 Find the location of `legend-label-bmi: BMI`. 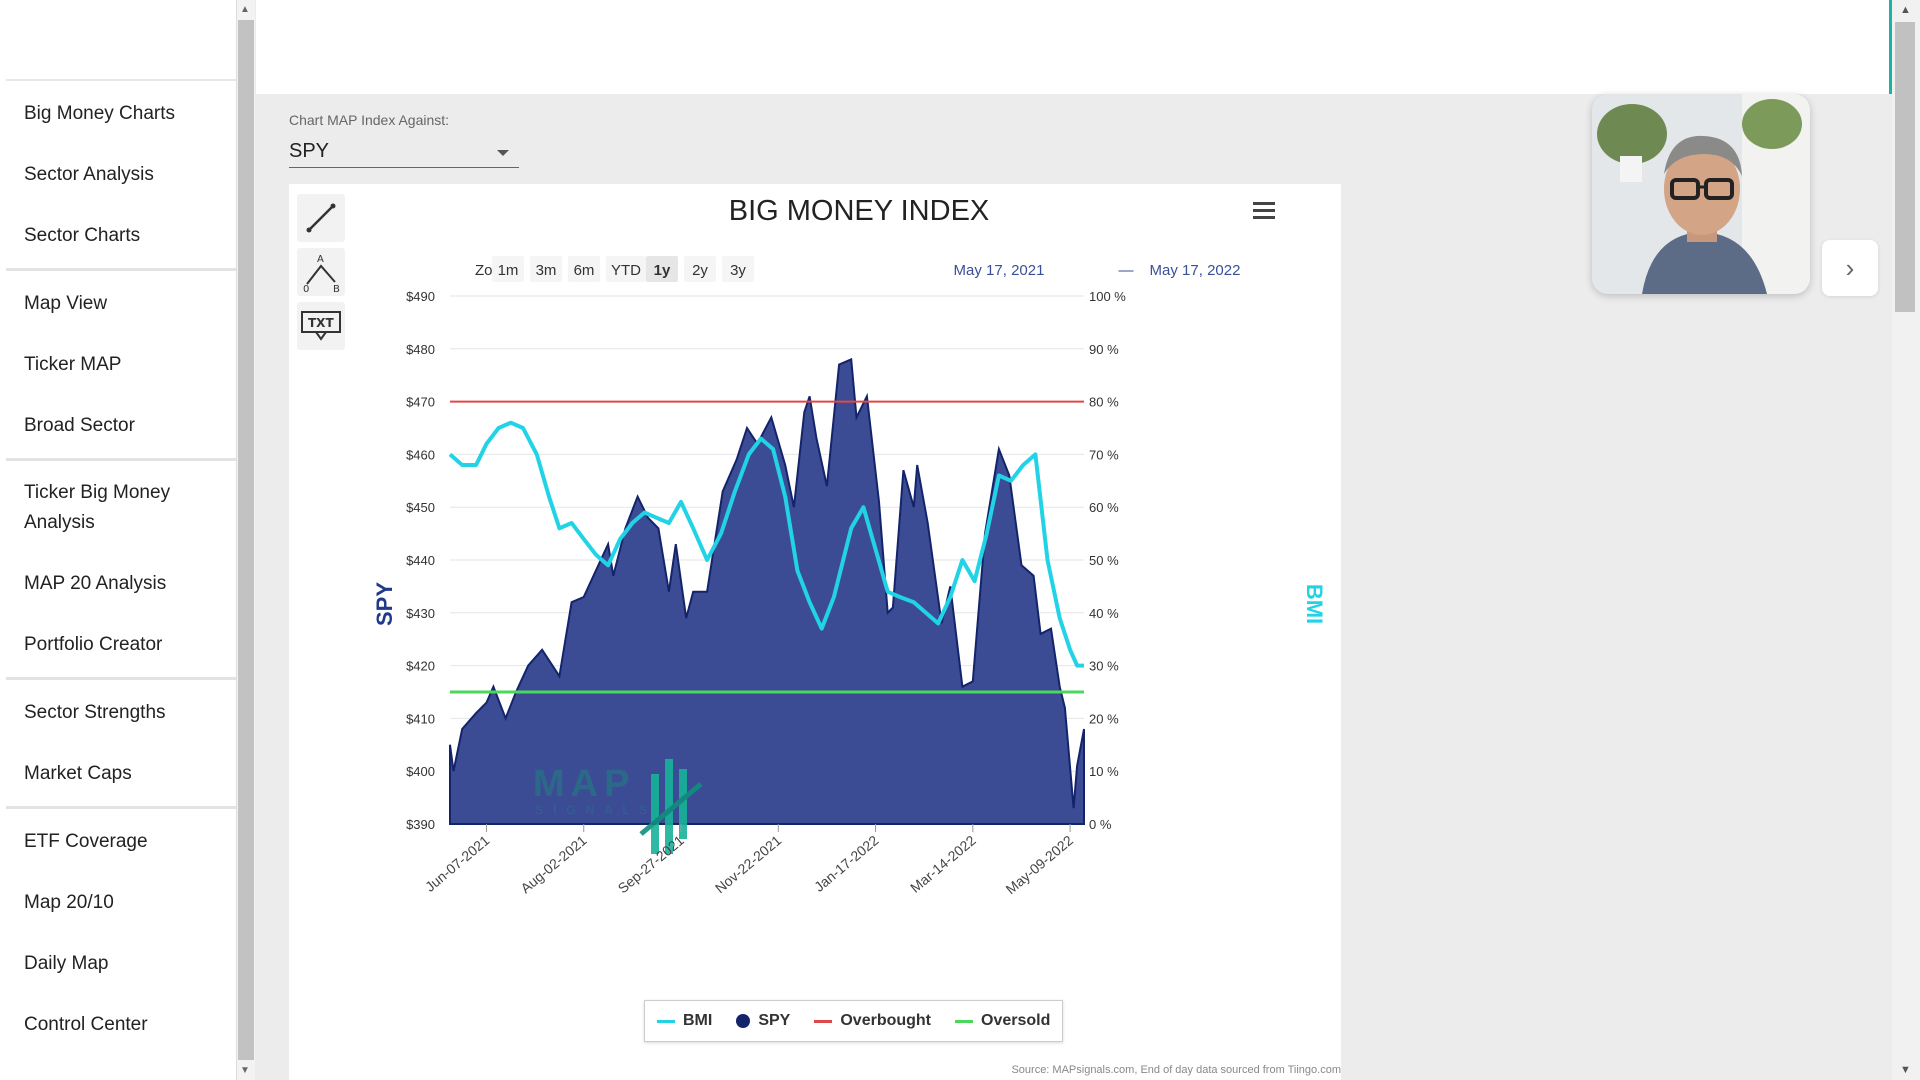

legend-label-bmi: BMI is located at coordinates (698, 1020).